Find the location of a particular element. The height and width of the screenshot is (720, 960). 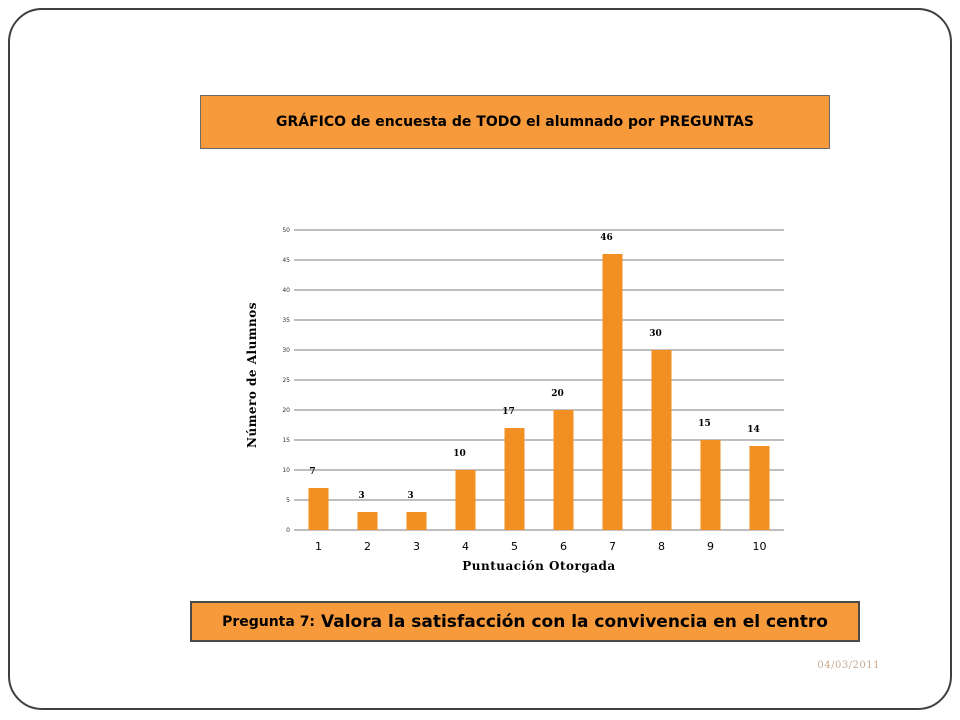

y-tick-label: 0 is located at coordinates (288, 530).